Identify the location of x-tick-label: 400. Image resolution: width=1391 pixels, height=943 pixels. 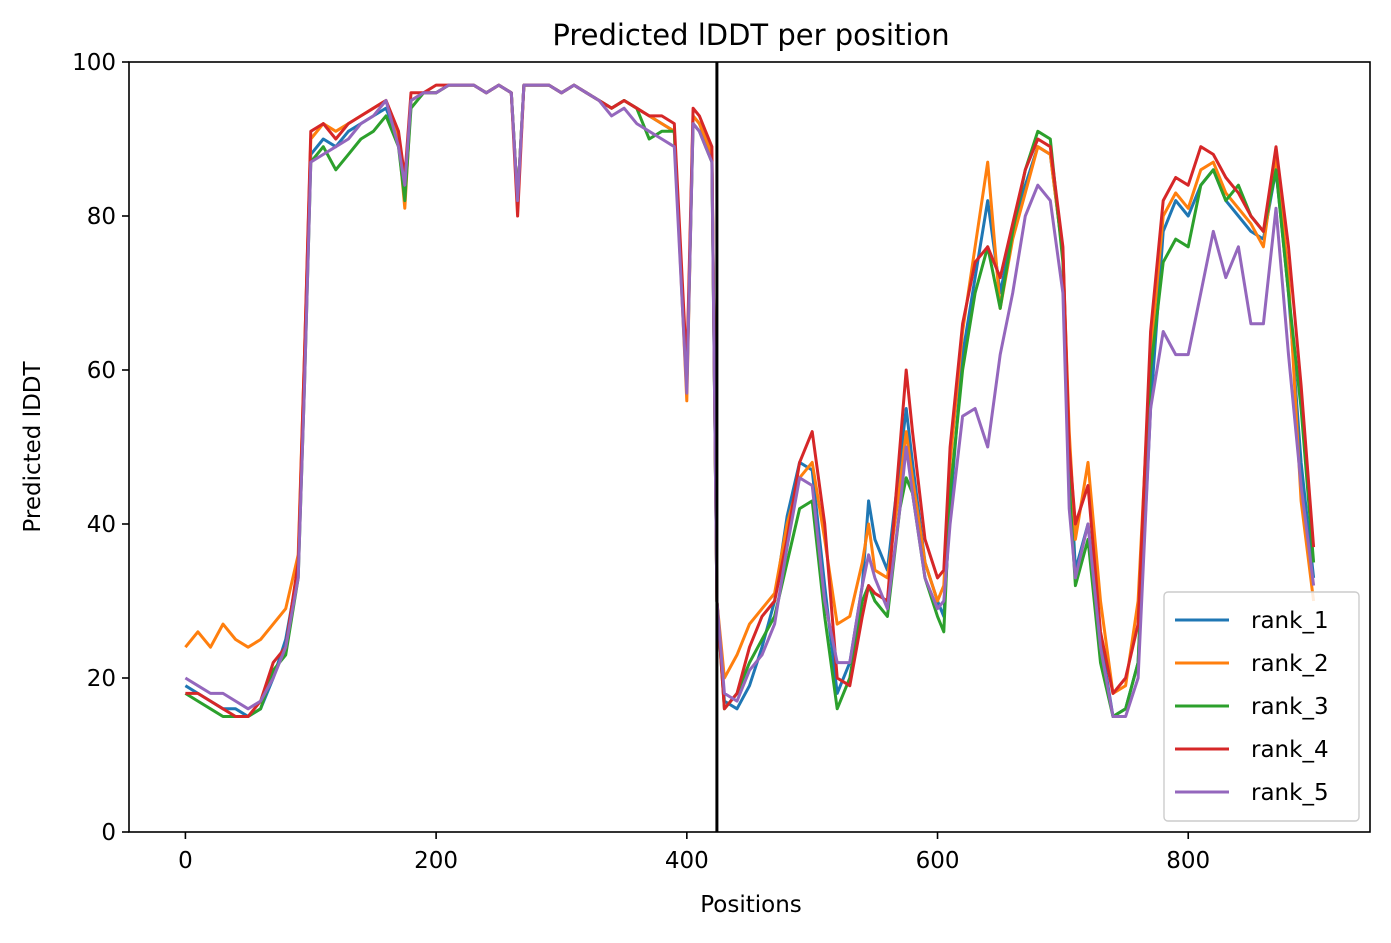
(687, 861).